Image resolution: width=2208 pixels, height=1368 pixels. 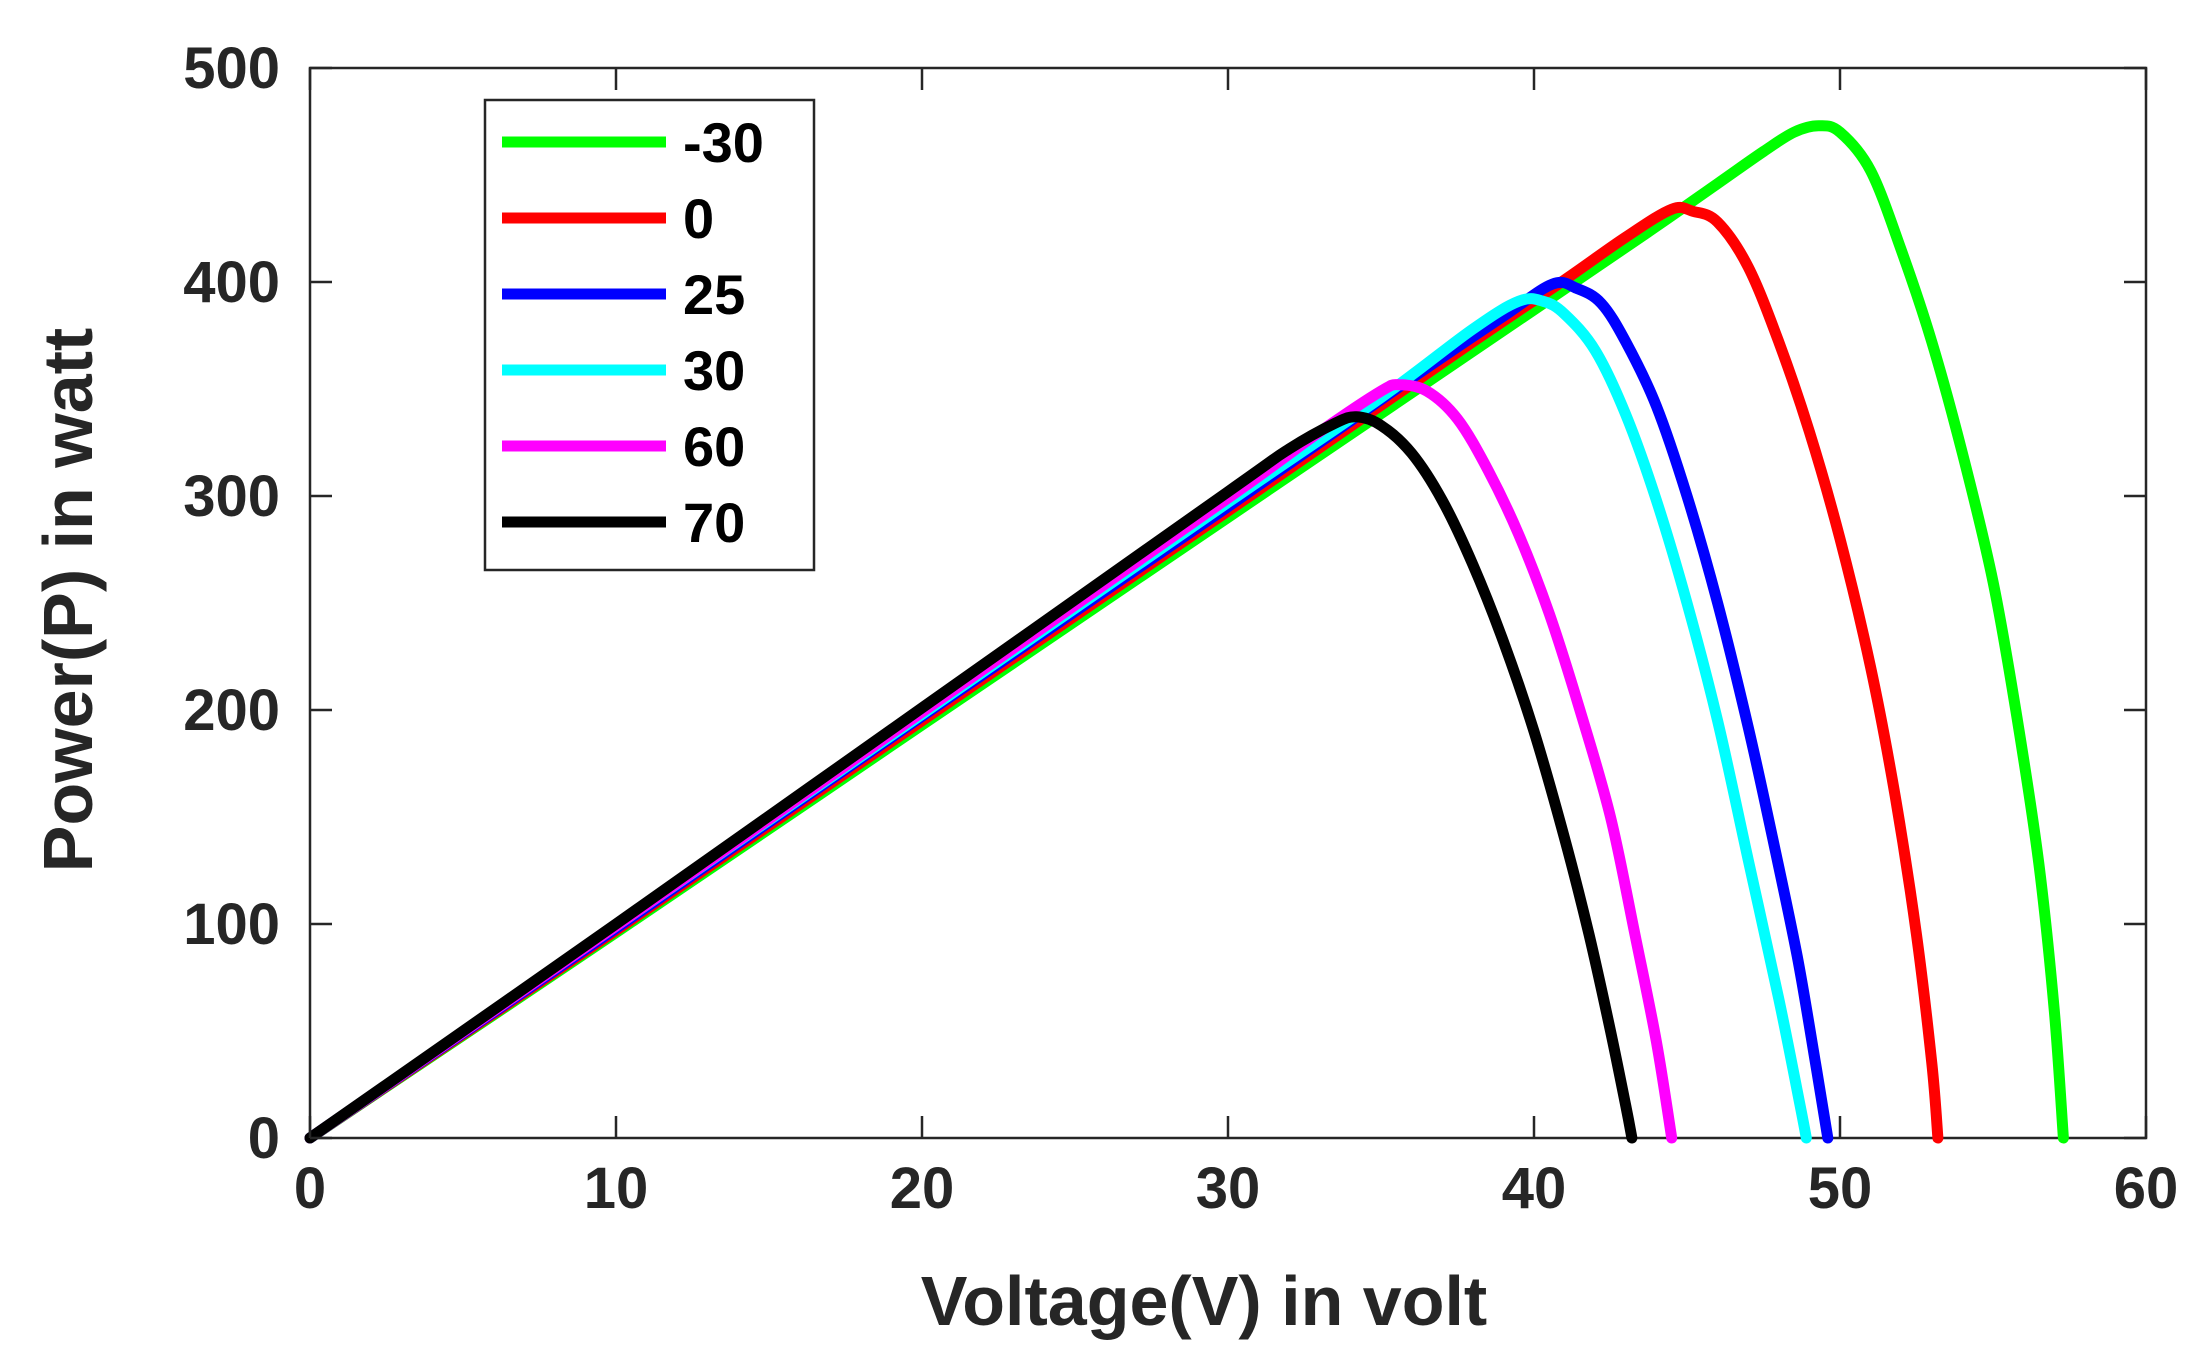 I want to click on x-tick-label: 60, so click(x=2146, y=1188).